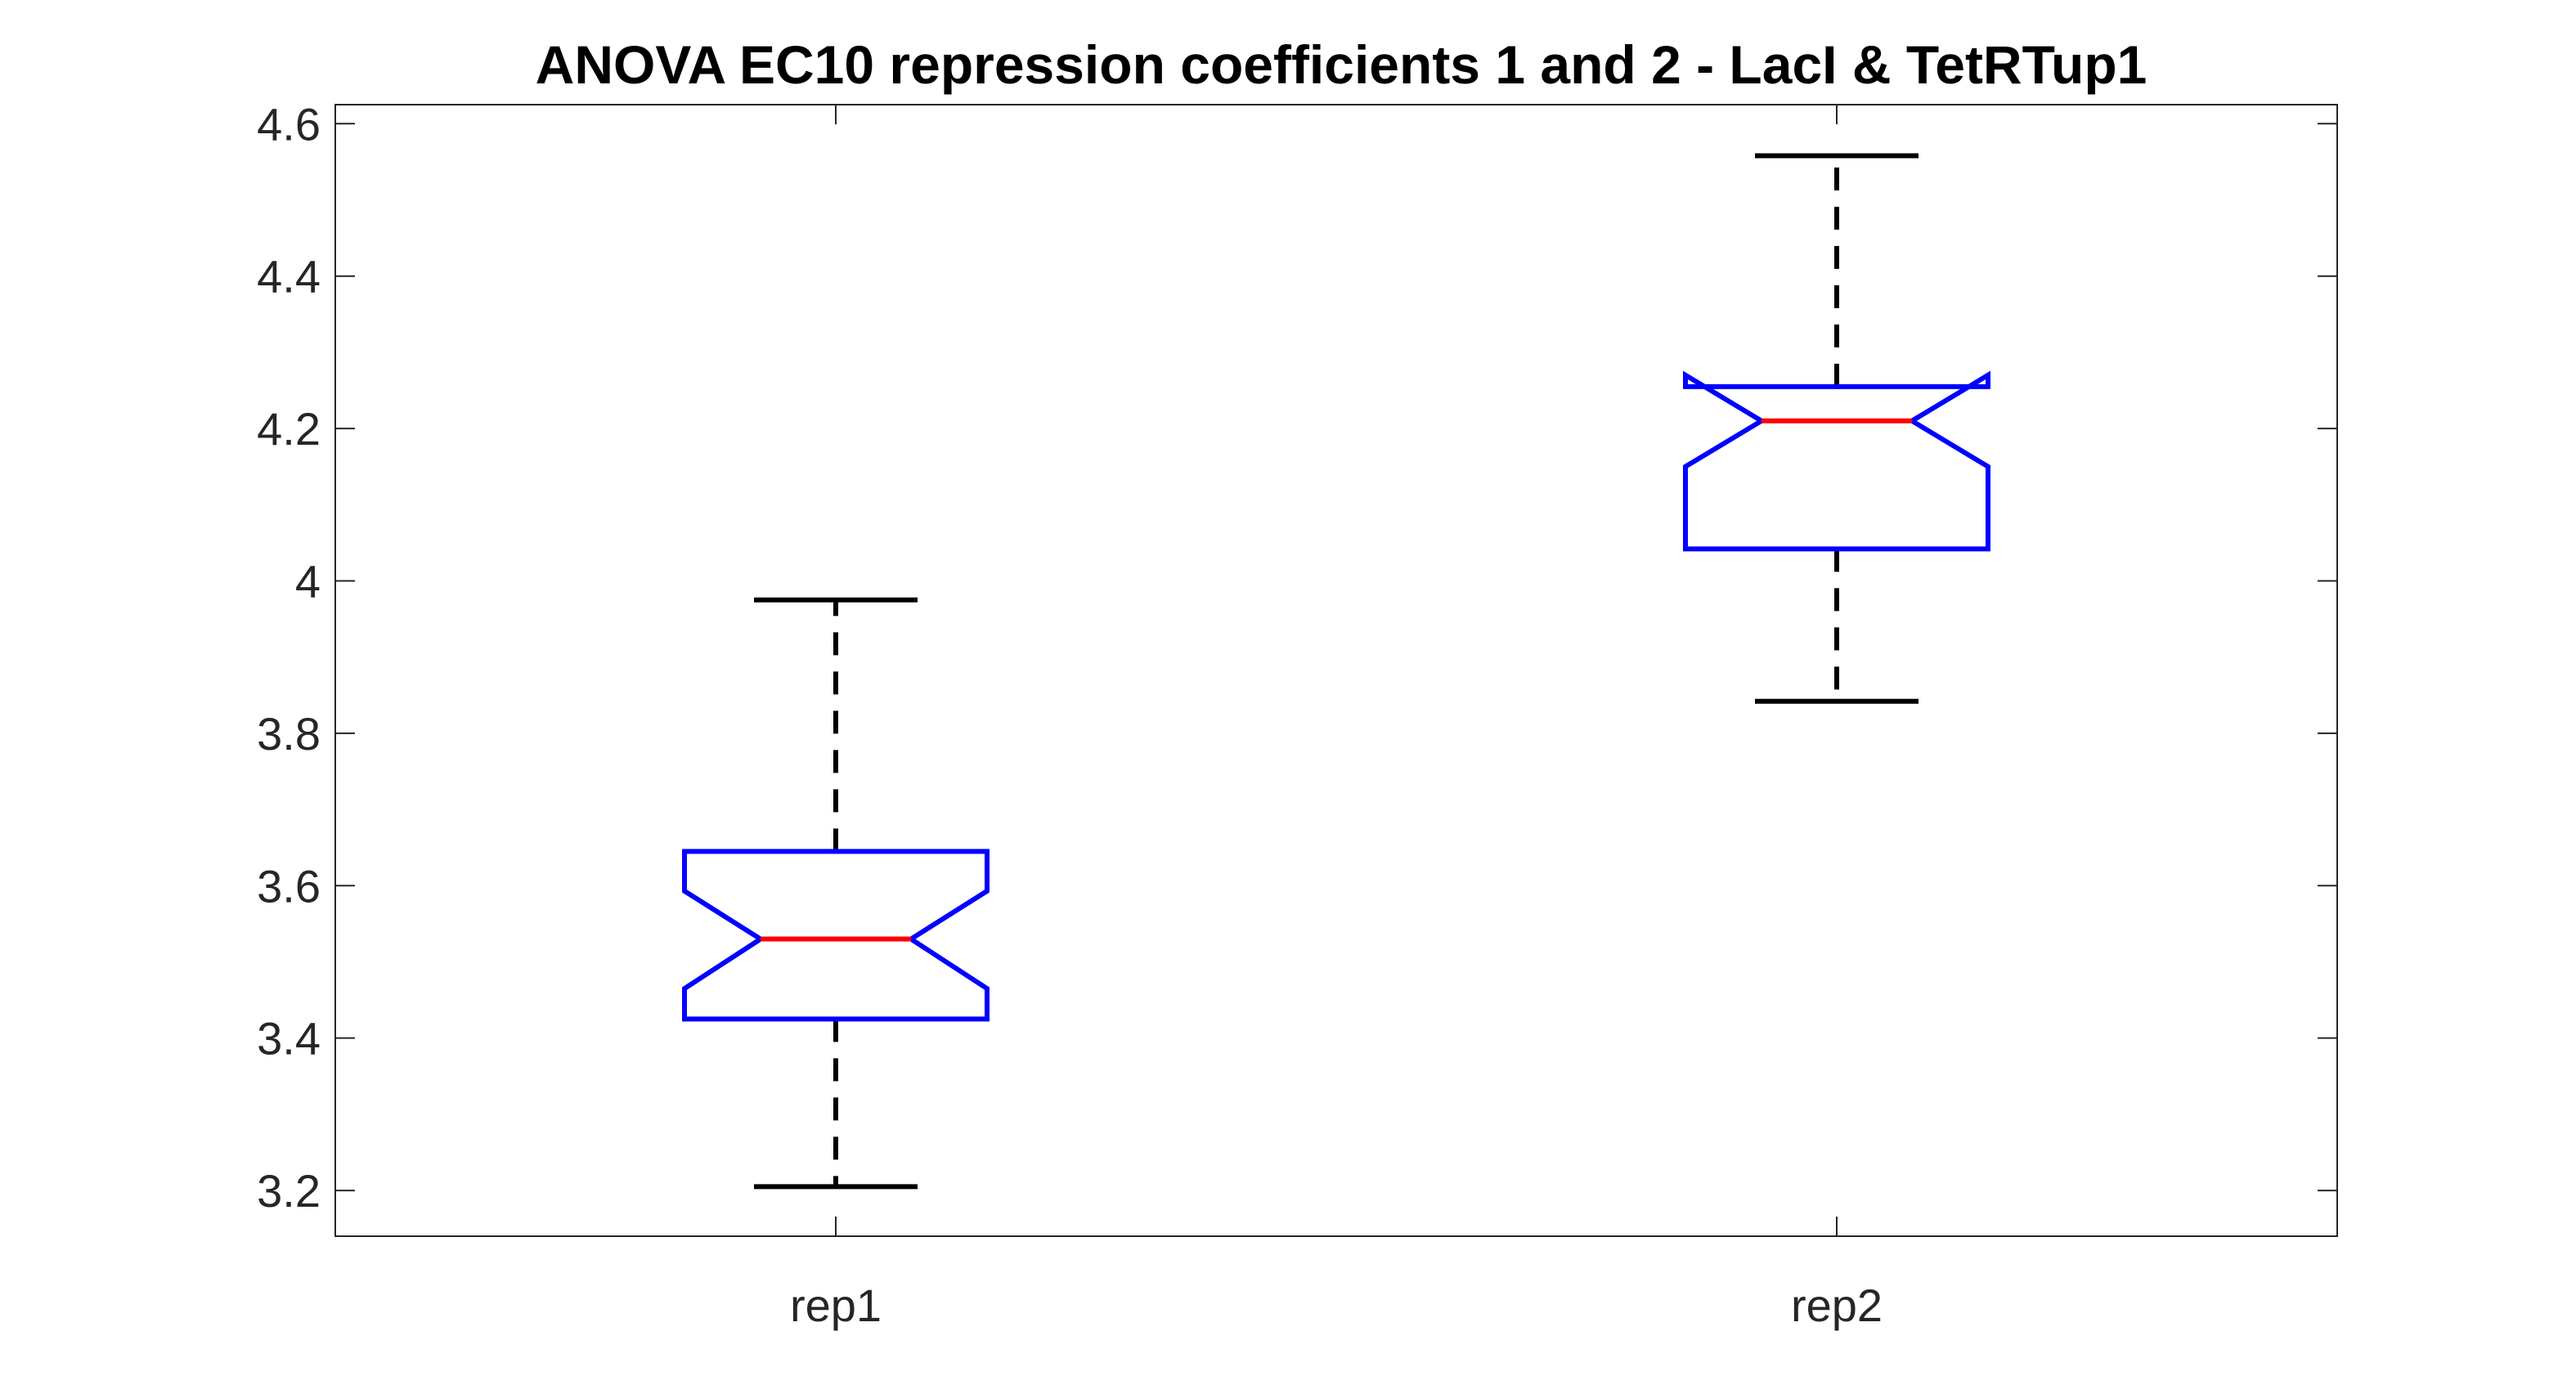 This screenshot has width=2576, height=1394. What do you see at coordinates (836, 1305) in the screenshot?
I see `x-tick-label: rep1` at bounding box center [836, 1305].